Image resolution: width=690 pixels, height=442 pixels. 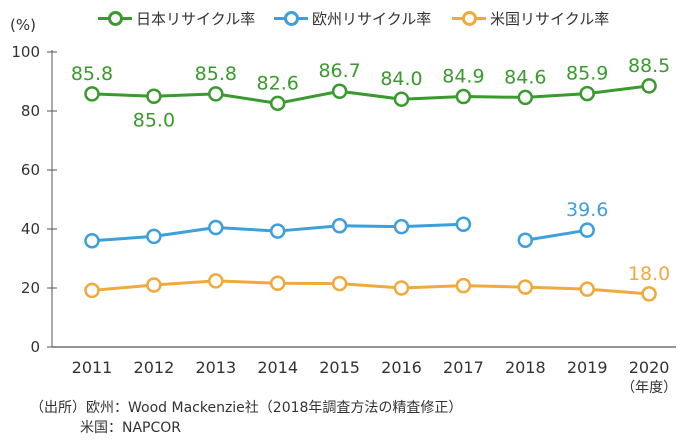 What do you see at coordinates (92, 94) in the screenshot?
I see `point-japan-2011` at bounding box center [92, 94].